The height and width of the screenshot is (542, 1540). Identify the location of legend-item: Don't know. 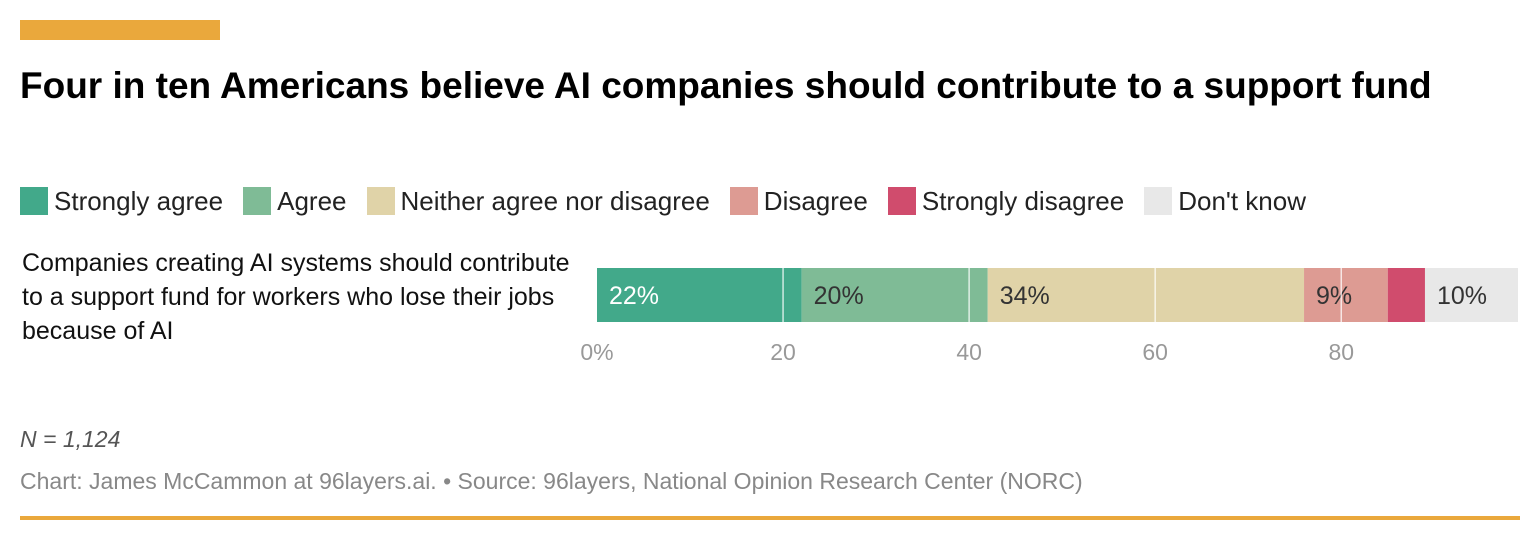
(1225, 201).